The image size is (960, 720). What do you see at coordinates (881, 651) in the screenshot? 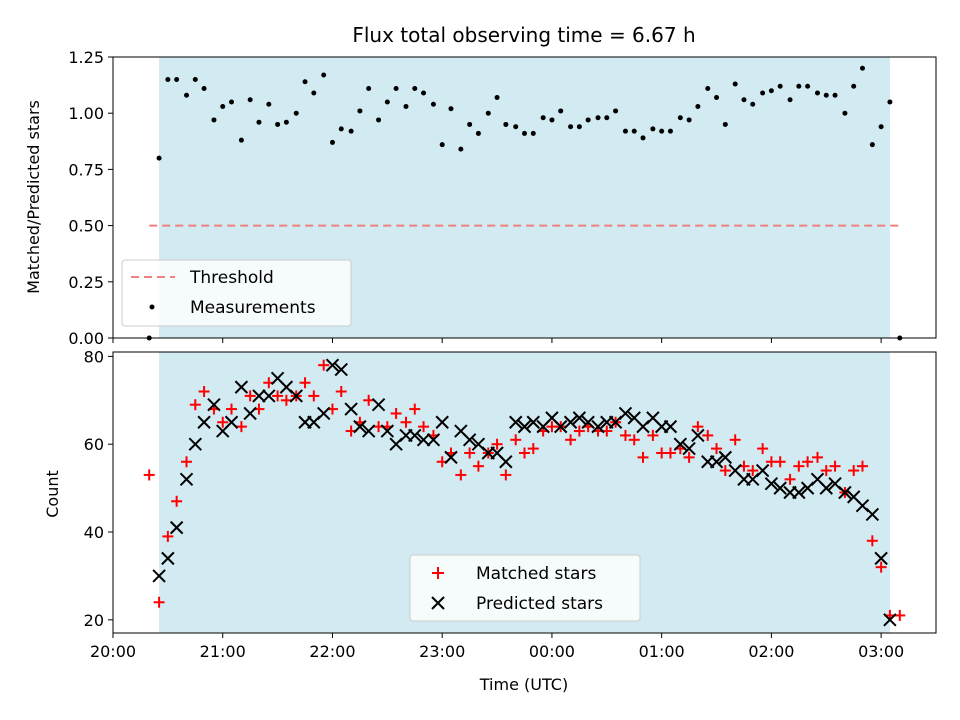
I see `x-tick-label: 03:00` at bounding box center [881, 651].